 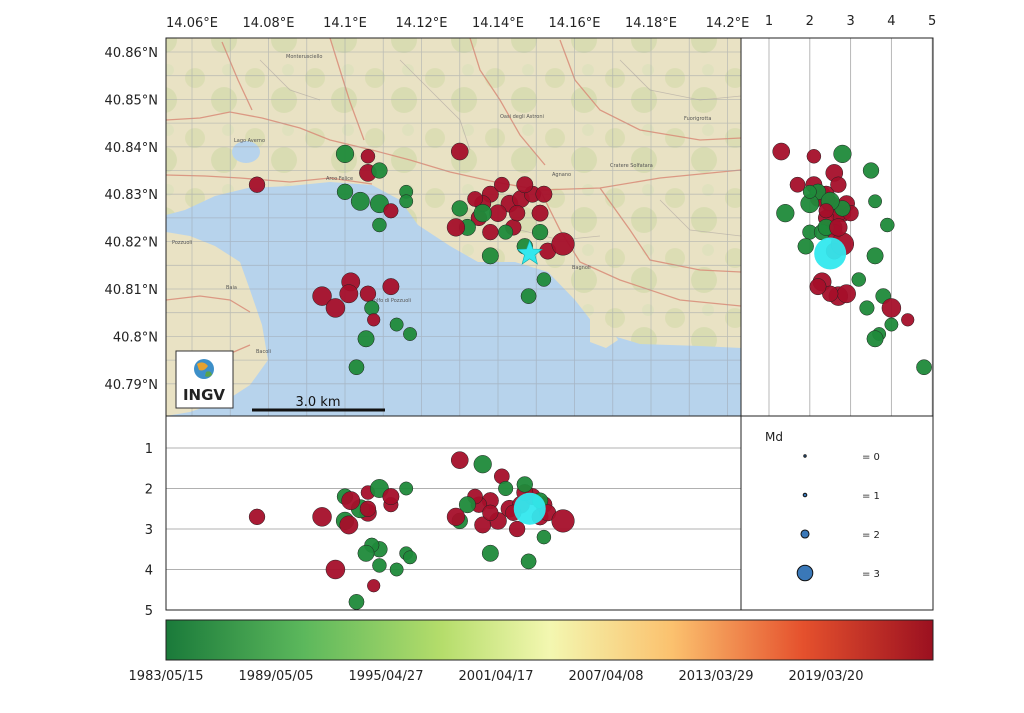 I want to click on place-label: Pozzuoli, so click(x=182, y=243).